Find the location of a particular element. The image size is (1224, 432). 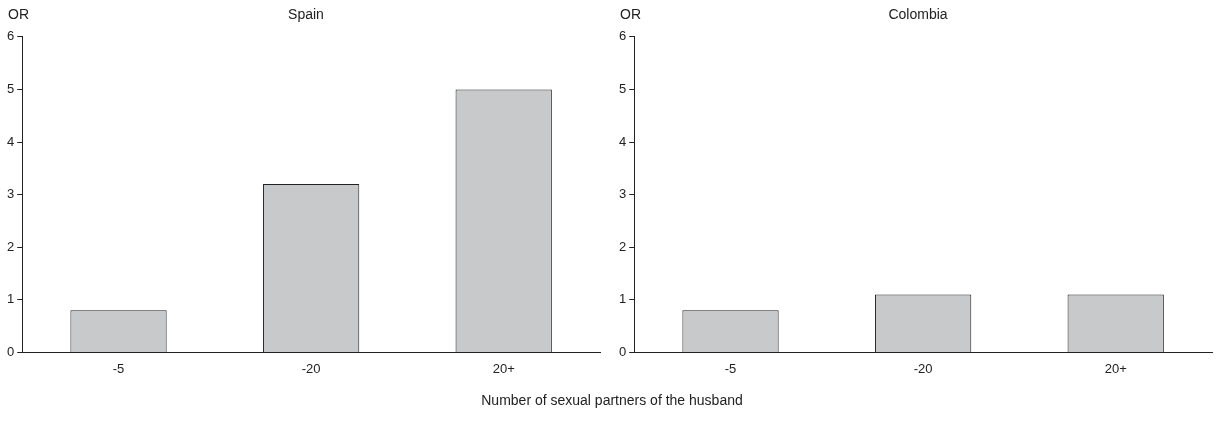

chart-title: Spain is located at coordinates (306, 14).